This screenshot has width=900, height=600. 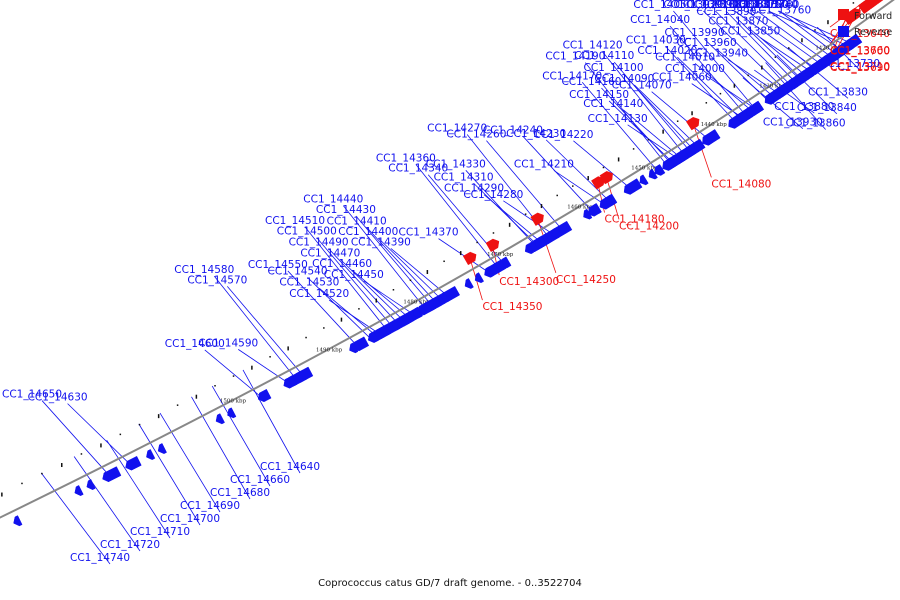 I want to click on gene-label: CC1_14600, so click(x=195, y=344).